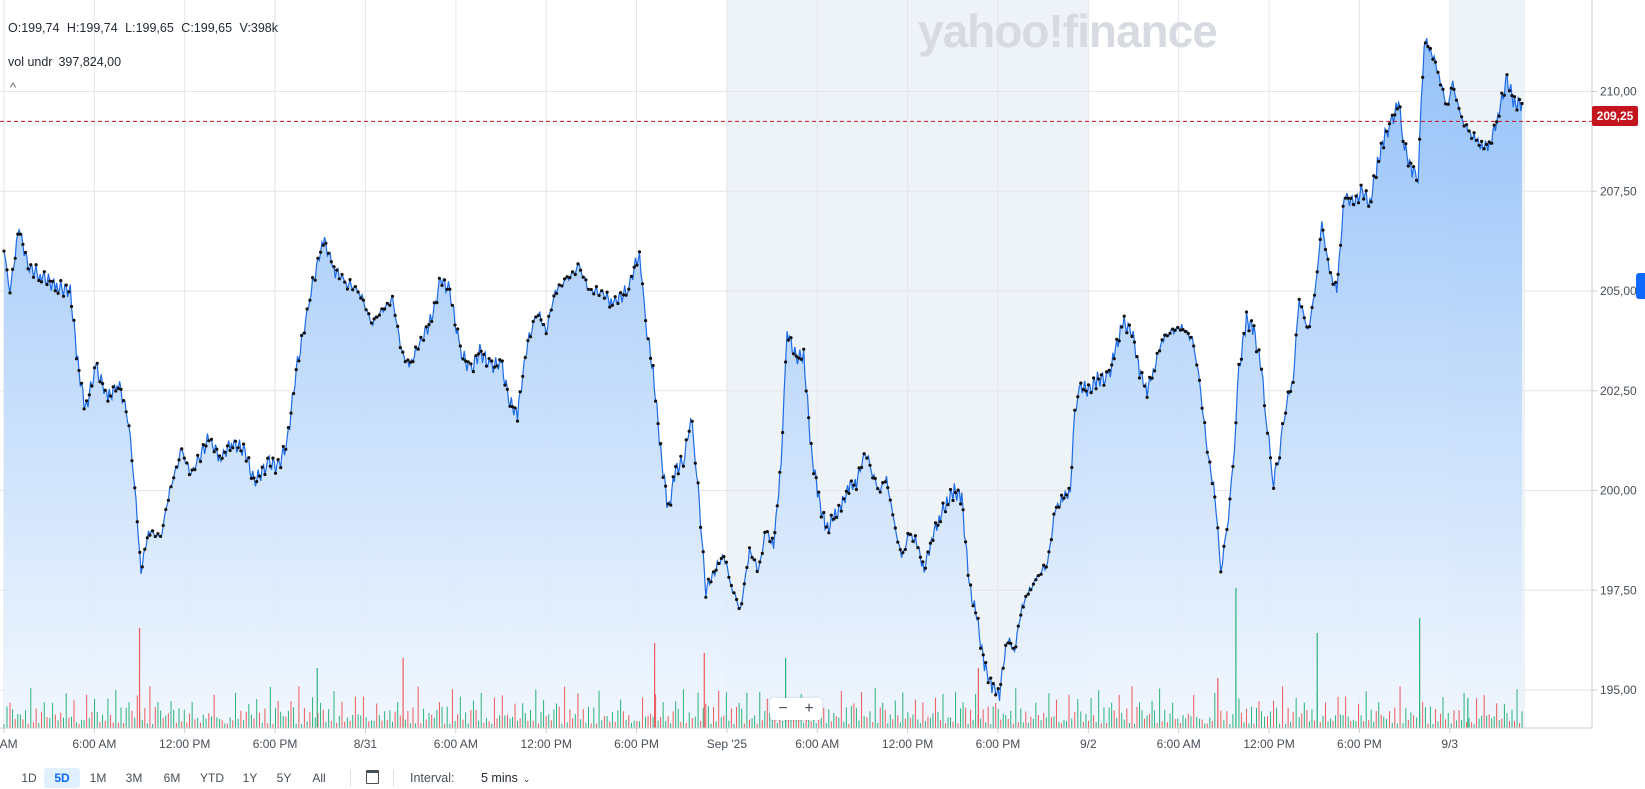 This screenshot has height=789, width=1645. Describe the element at coordinates (1615, 116) in the screenshot. I see `current-price-tag: 209,25` at that location.